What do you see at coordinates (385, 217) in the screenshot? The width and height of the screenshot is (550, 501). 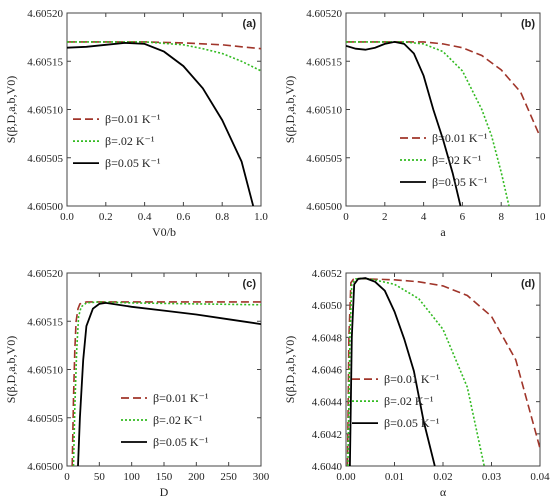 I see `x-tick-label: 2` at bounding box center [385, 217].